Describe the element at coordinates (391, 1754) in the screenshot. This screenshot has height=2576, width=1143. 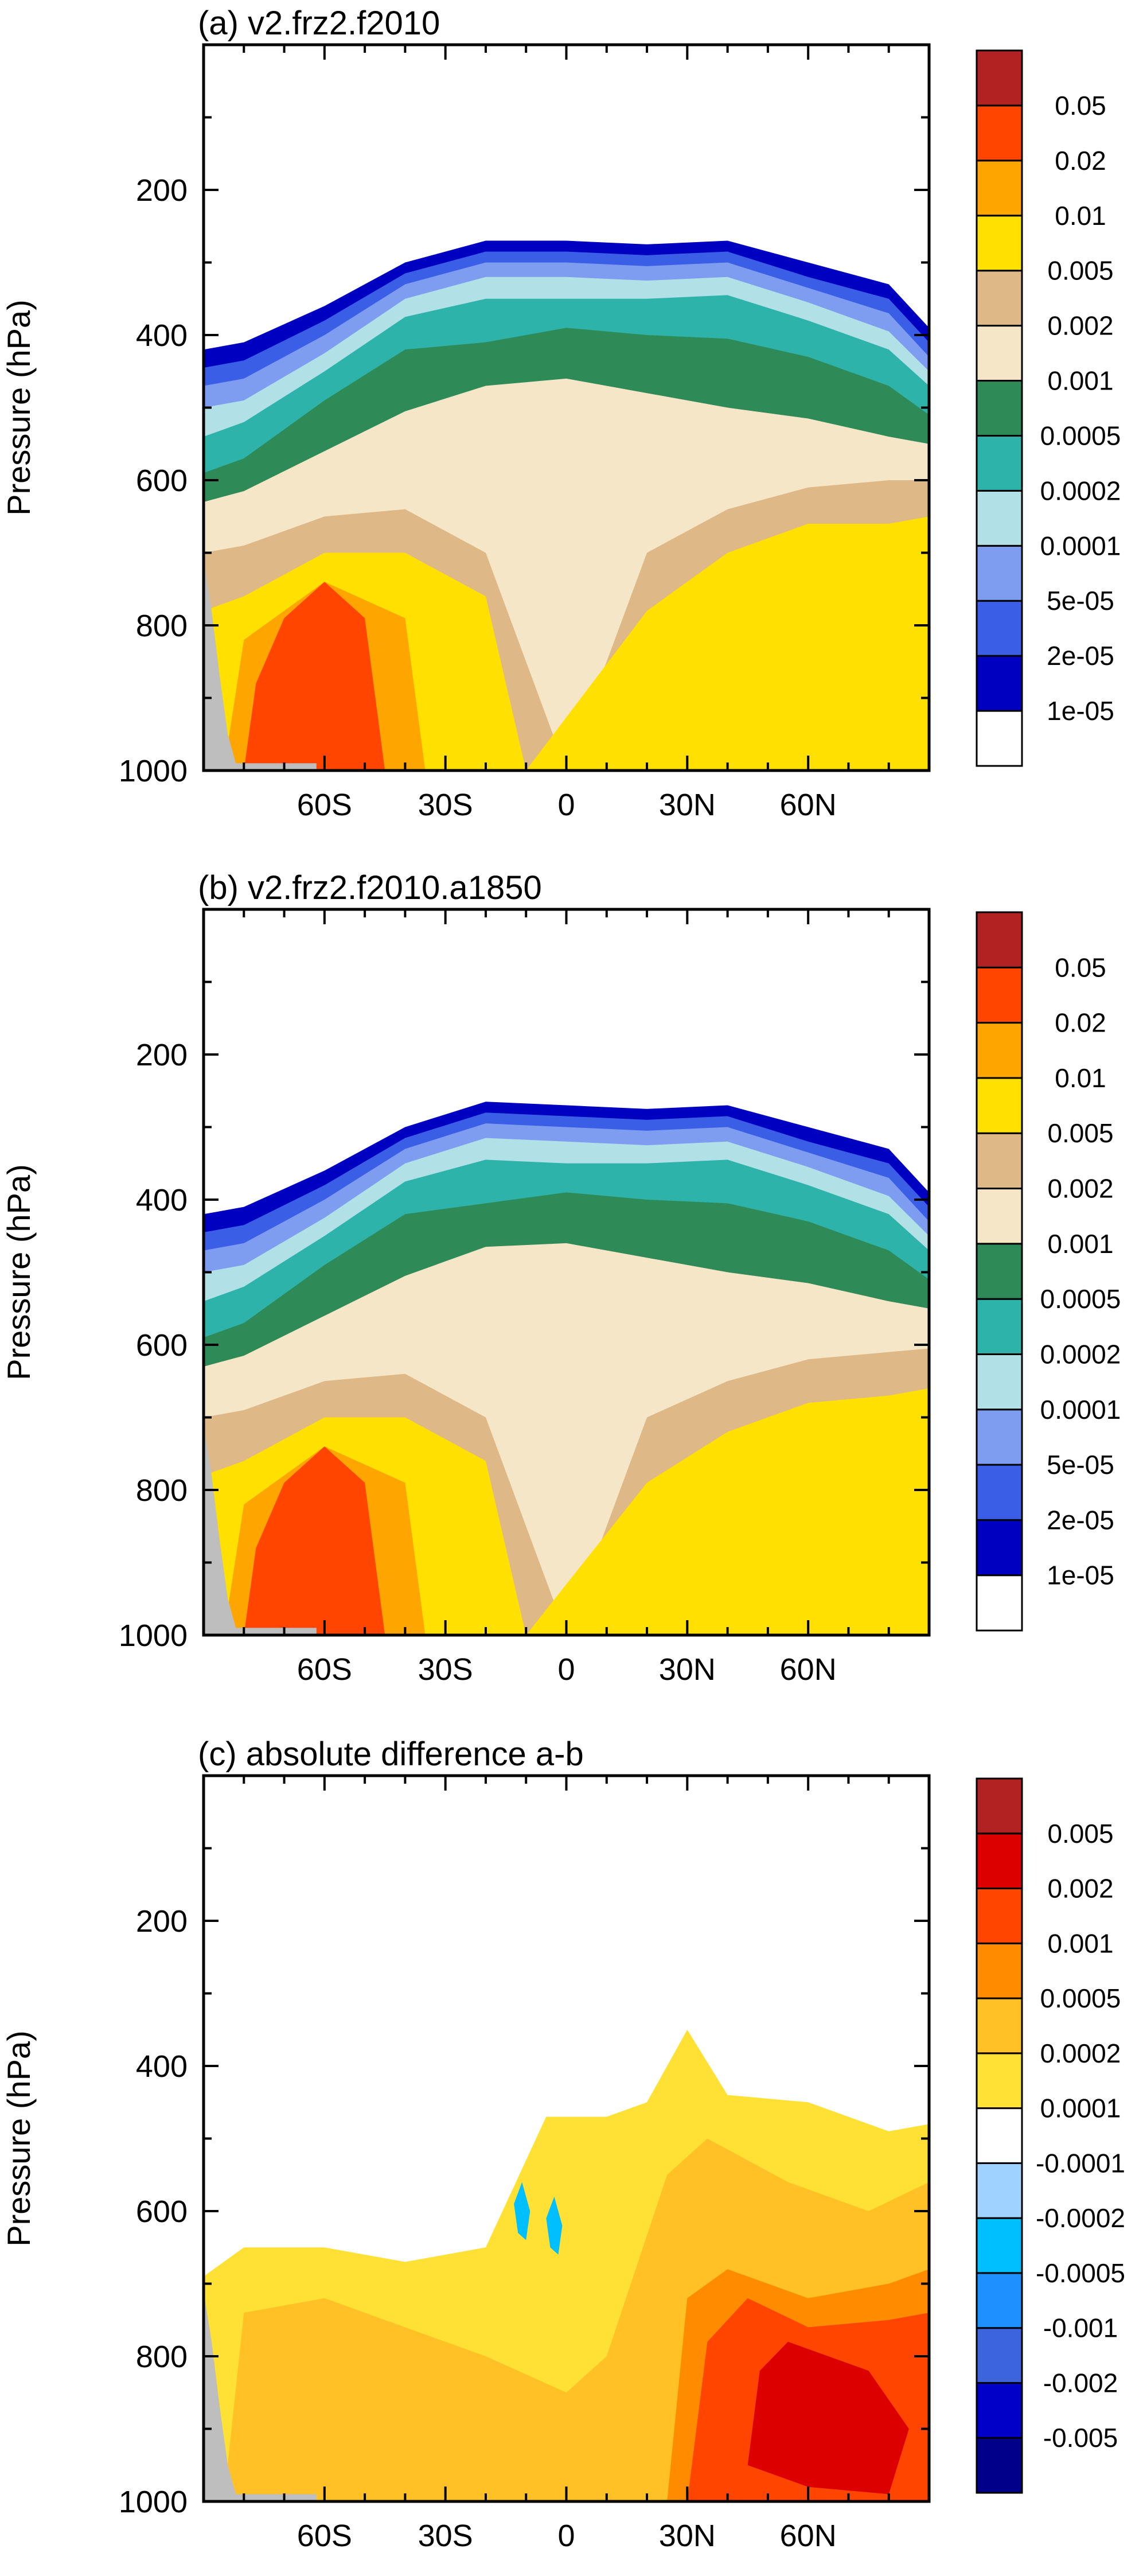
I see `panel-title: (c) absolute difference a-b` at that location.